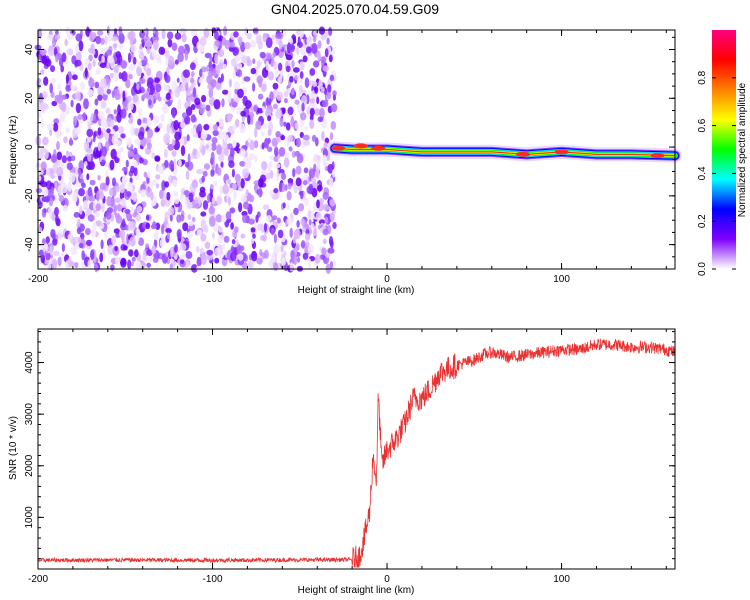 Image resolution: width=750 pixels, height=600 pixels. I want to click on snr-x-label: Height of straight line (km), so click(356, 590).